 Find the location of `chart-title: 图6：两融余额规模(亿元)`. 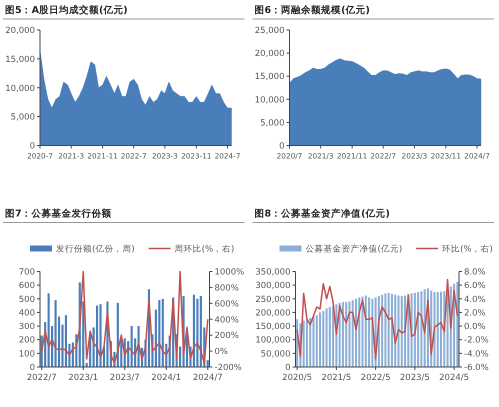

chart-title: 图6：两融余额规模(亿元) is located at coordinates (312, 10).